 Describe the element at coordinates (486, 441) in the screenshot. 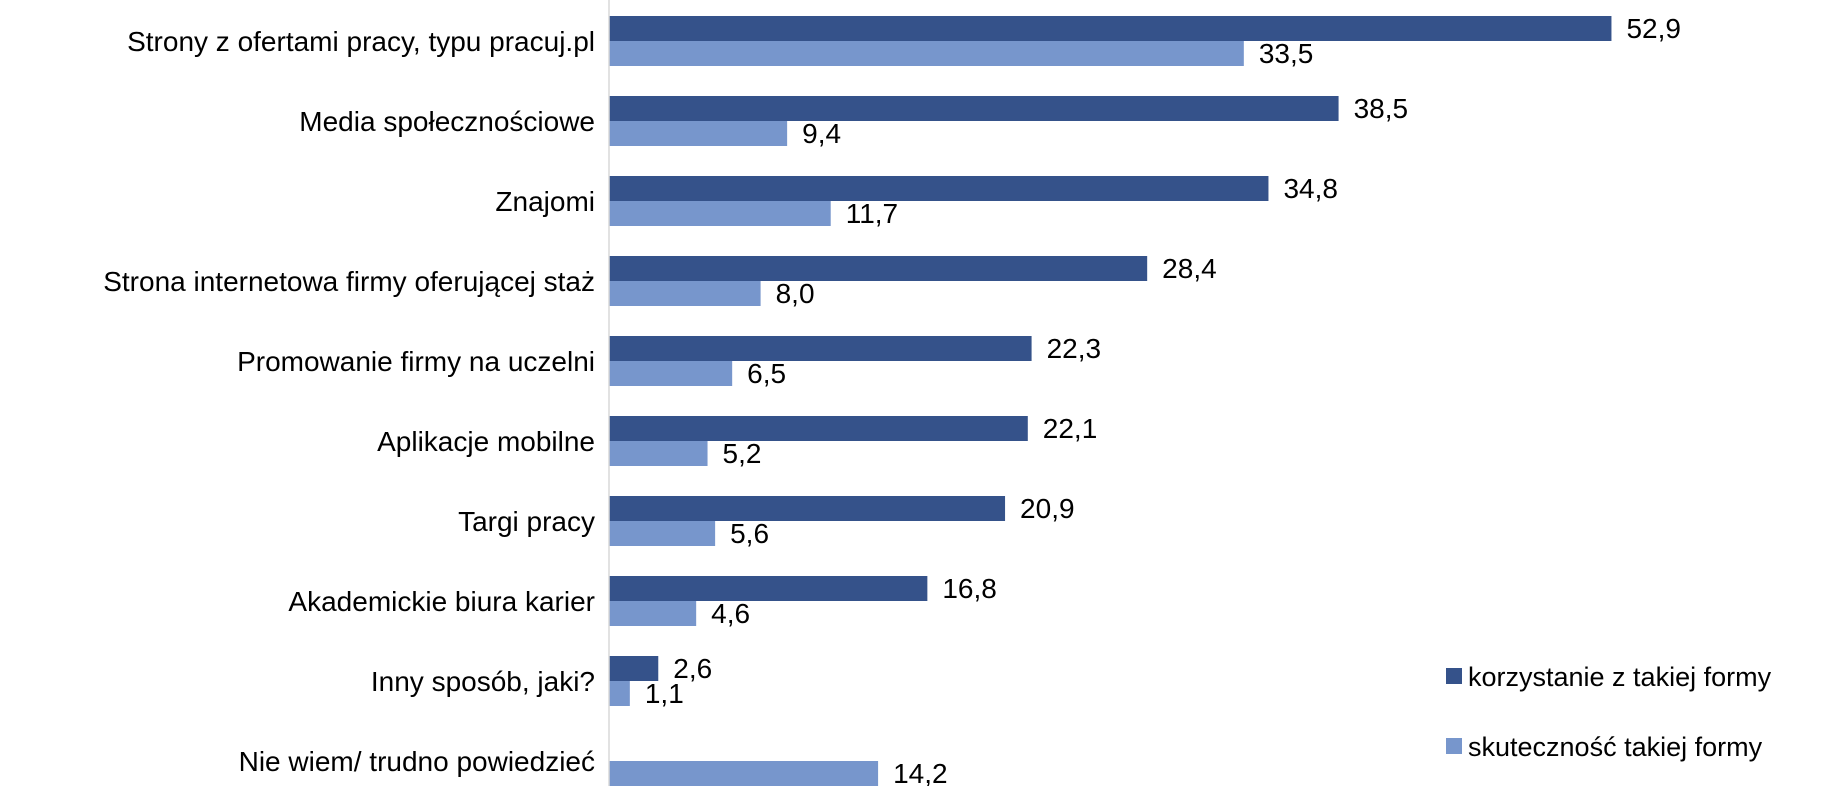

I see `category-label: Aplikacje mobilne` at that location.